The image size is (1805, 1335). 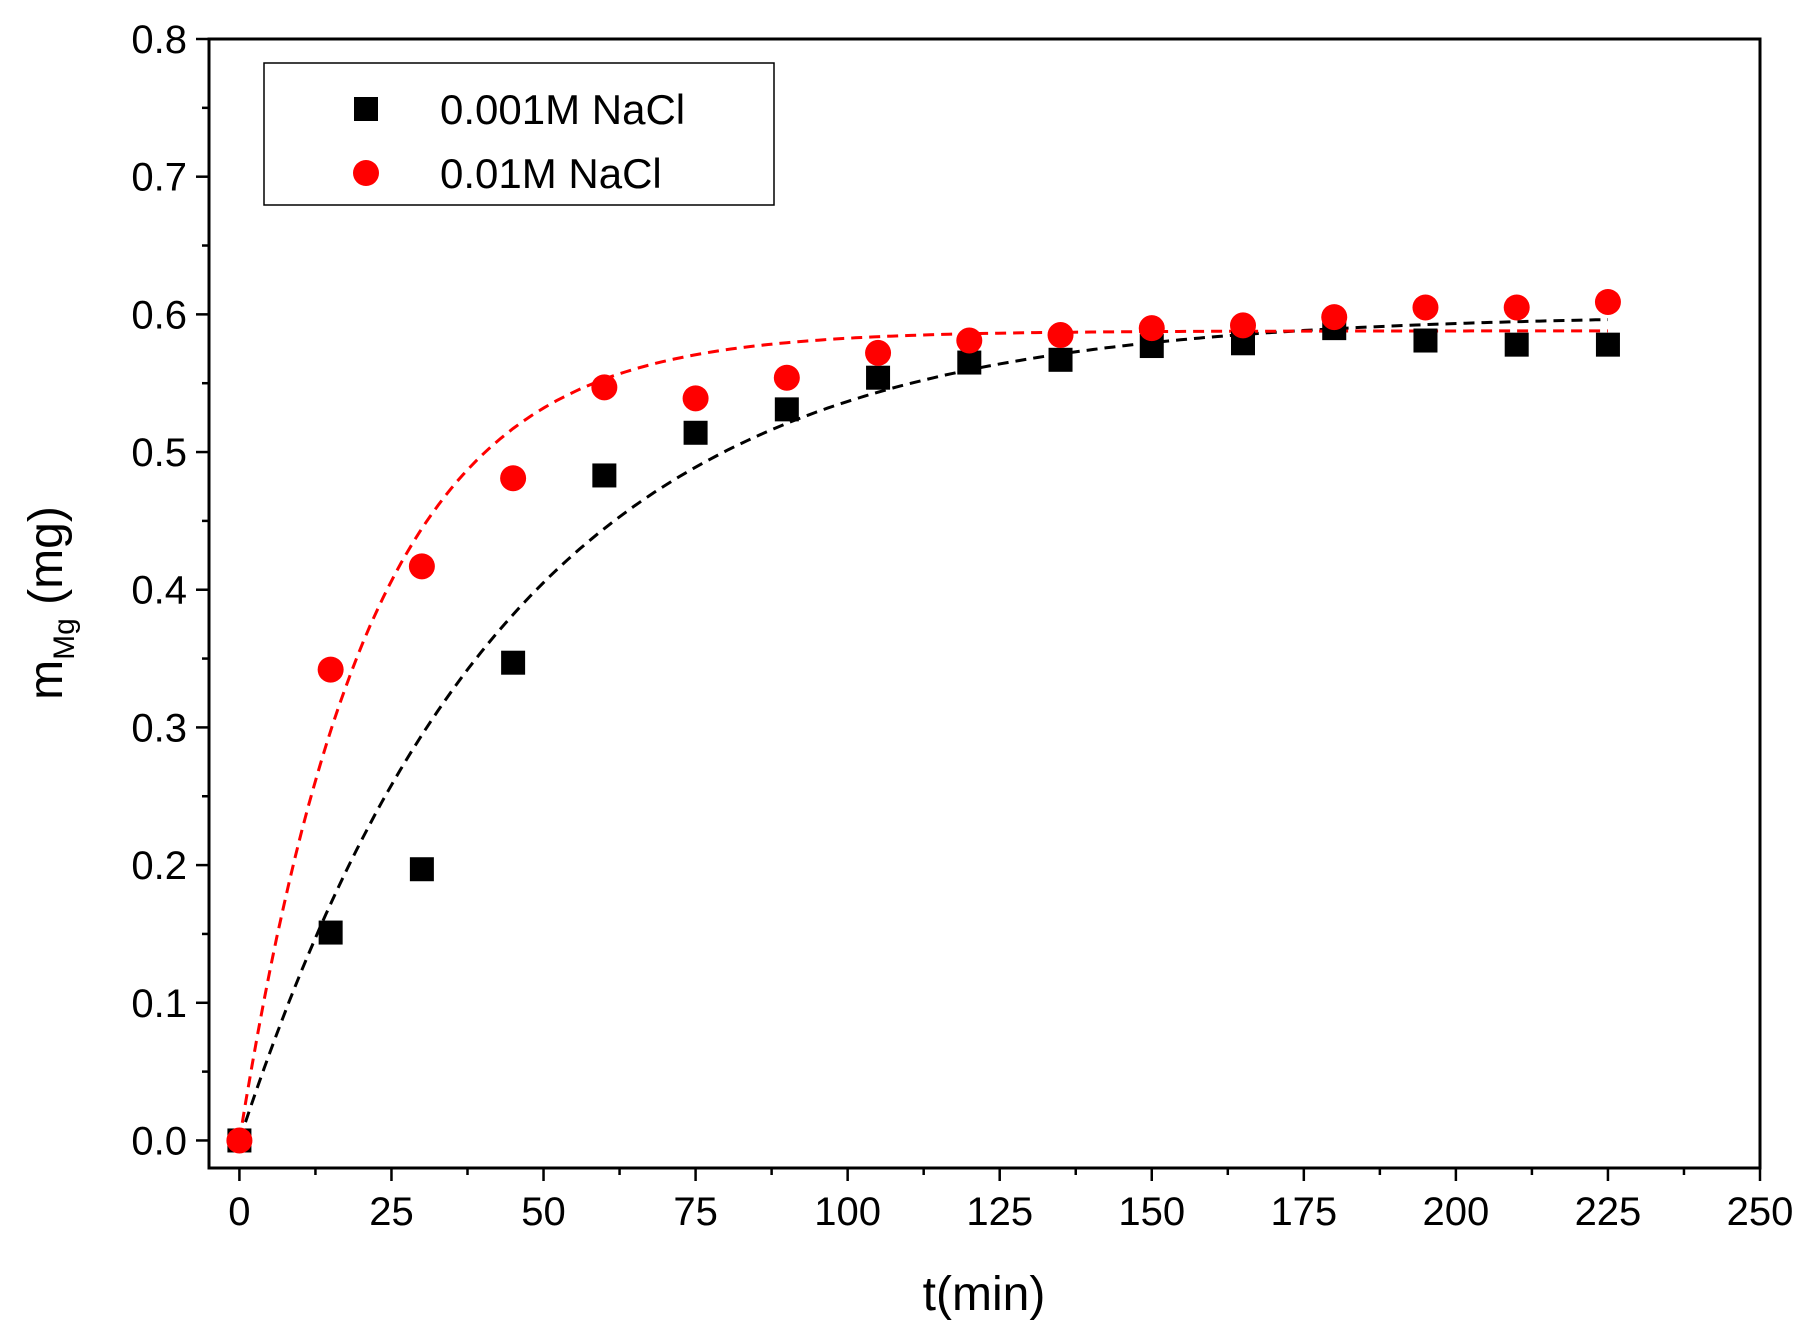 I want to click on y-tick-label: 0.8, so click(x=159, y=40).